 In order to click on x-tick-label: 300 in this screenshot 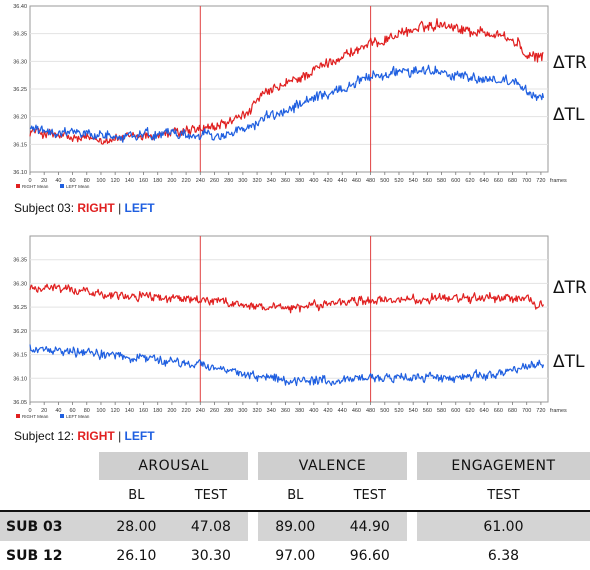, I will do `click(242, 181)`.